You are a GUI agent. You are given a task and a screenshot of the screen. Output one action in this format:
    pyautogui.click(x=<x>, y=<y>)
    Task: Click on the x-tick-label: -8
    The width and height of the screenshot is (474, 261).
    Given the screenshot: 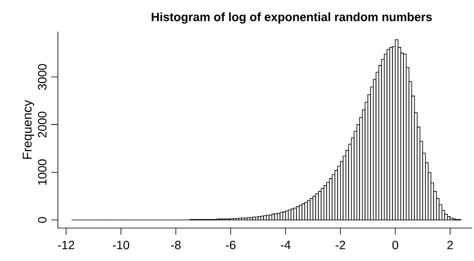 What is the action you would take?
    pyautogui.click(x=176, y=245)
    